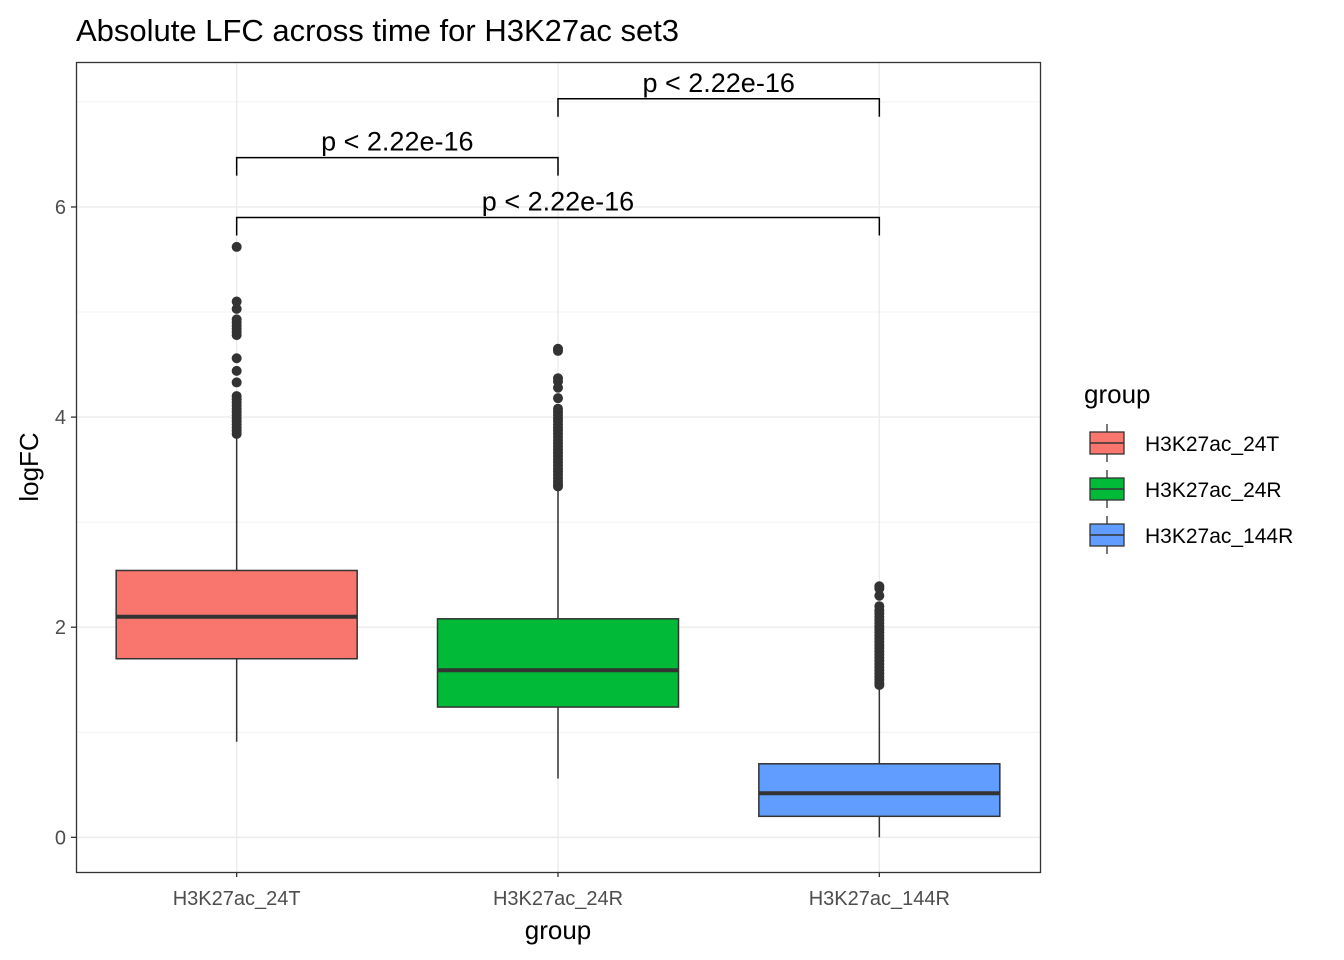  I want to click on y-tick-label: 0, so click(60, 838).